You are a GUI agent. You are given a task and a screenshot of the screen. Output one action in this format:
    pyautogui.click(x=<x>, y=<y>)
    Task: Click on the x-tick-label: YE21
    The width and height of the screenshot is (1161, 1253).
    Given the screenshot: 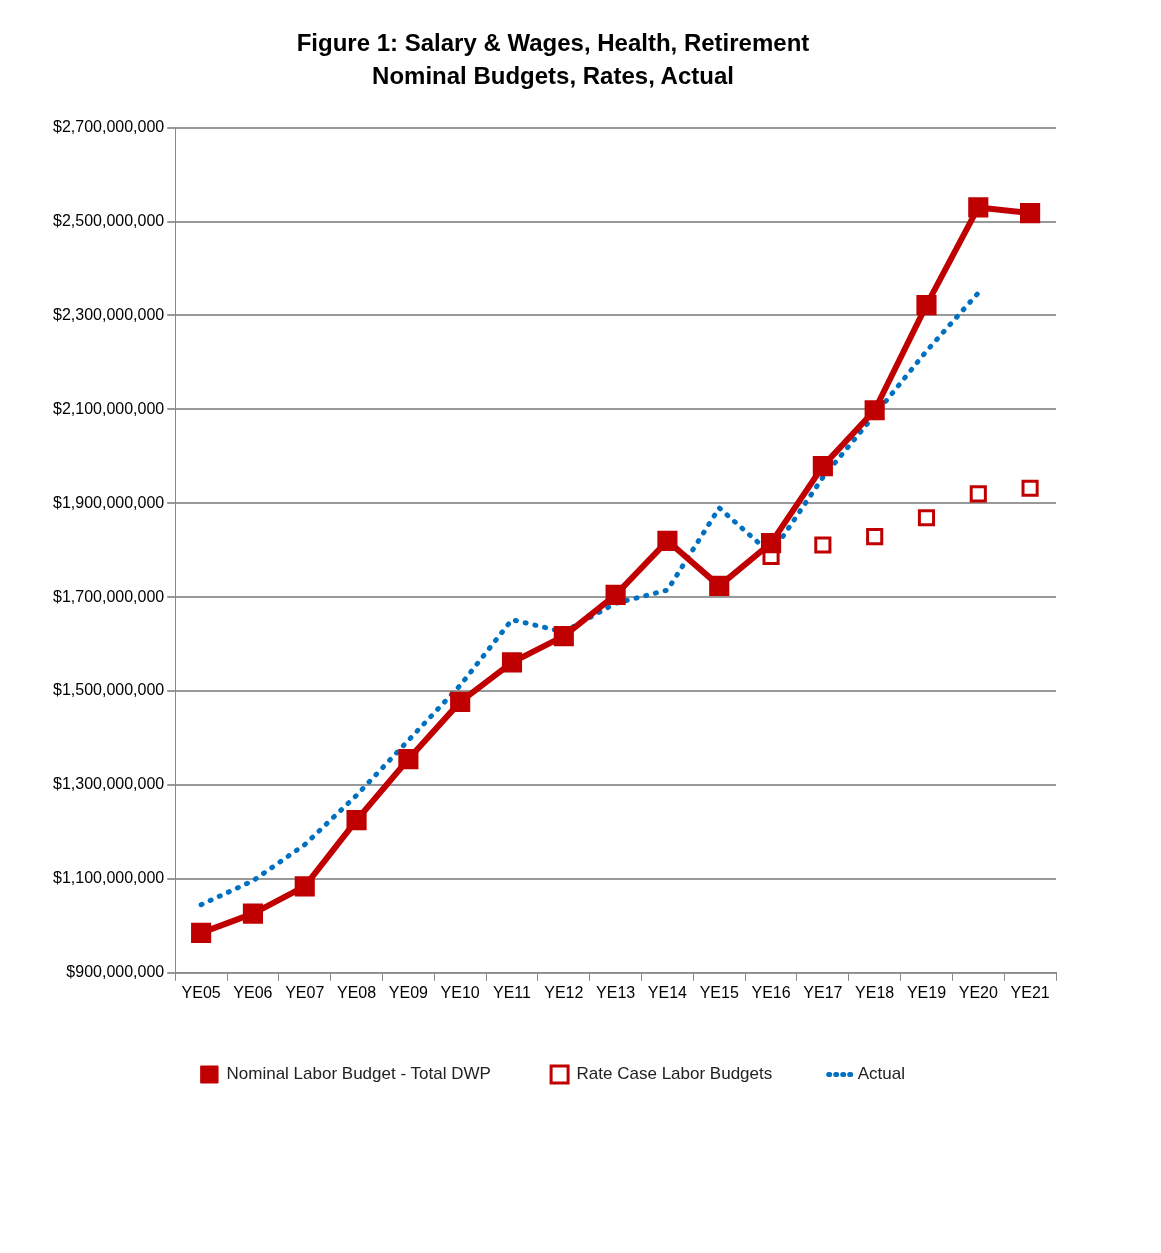 What is the action you would take?
    pyautogui.click(x=1030, y=992)
    